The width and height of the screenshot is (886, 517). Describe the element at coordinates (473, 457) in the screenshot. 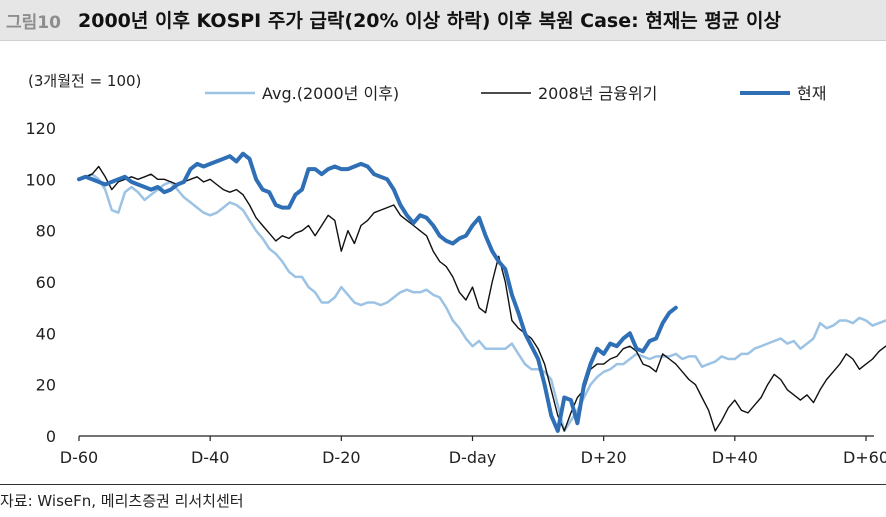

I see `x-tick-label: D-day` at that location.